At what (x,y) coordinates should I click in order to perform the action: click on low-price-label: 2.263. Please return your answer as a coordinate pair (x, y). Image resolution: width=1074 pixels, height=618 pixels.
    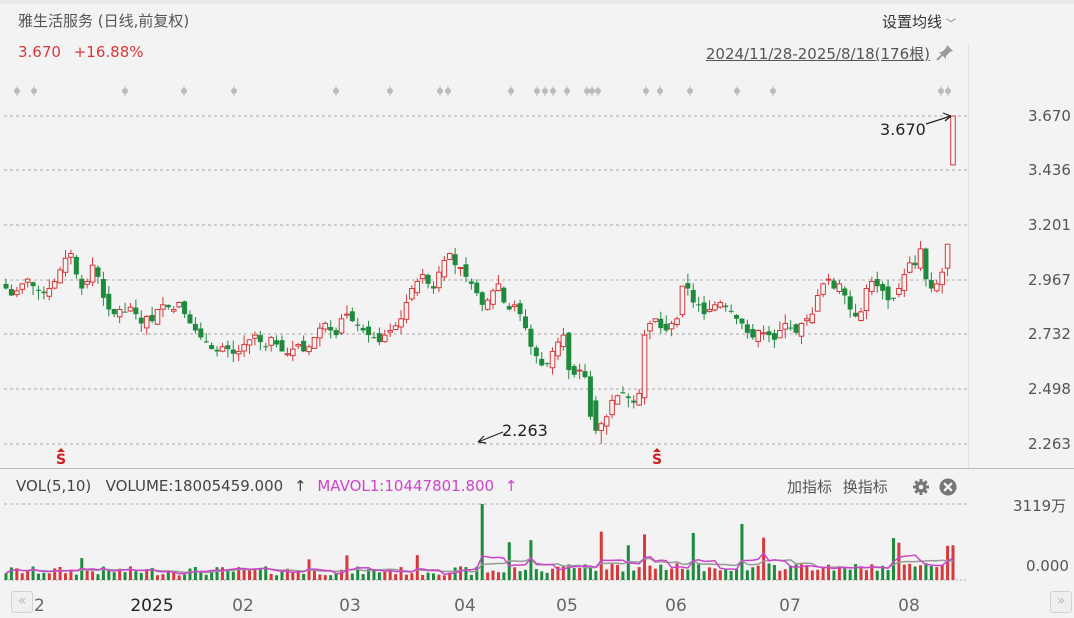
    Looking at the image, I should click on (525, 430).